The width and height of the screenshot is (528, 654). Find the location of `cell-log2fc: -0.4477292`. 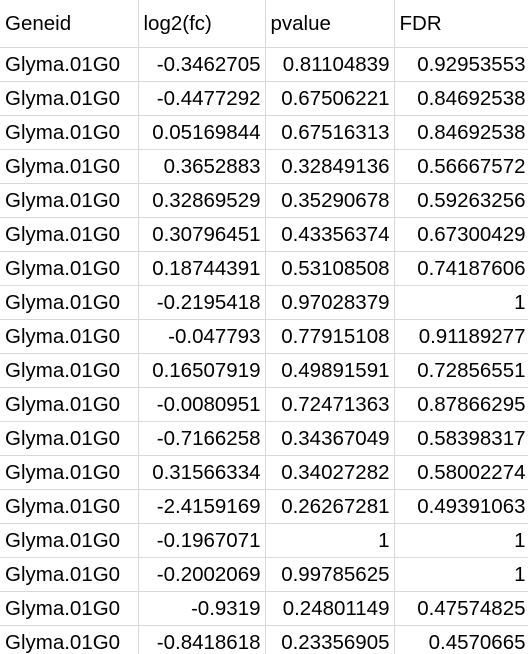

cell-log2fc: -0.4477292 is located at coordinates (202, 98).